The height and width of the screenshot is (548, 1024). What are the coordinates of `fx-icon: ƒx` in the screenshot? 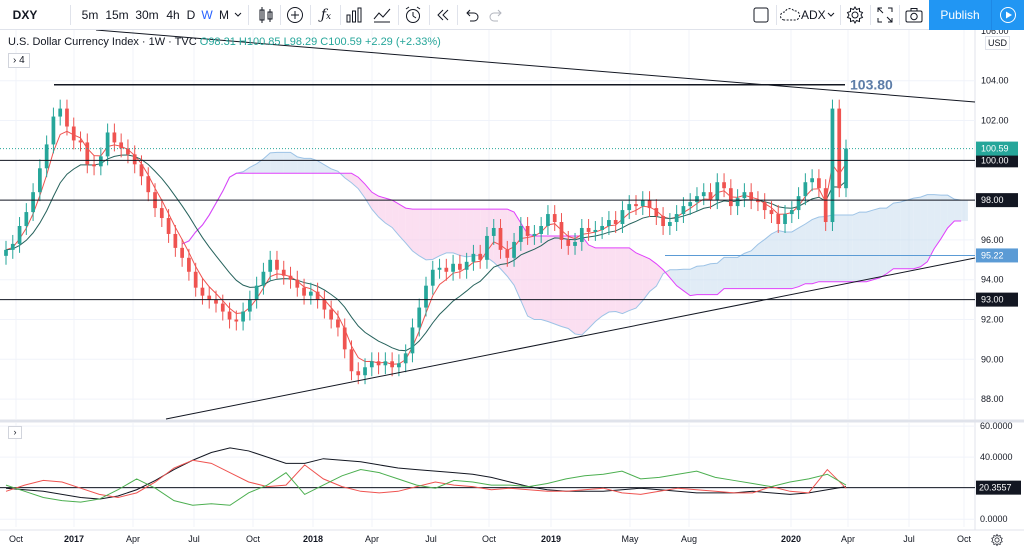 It's located at (326, 15).